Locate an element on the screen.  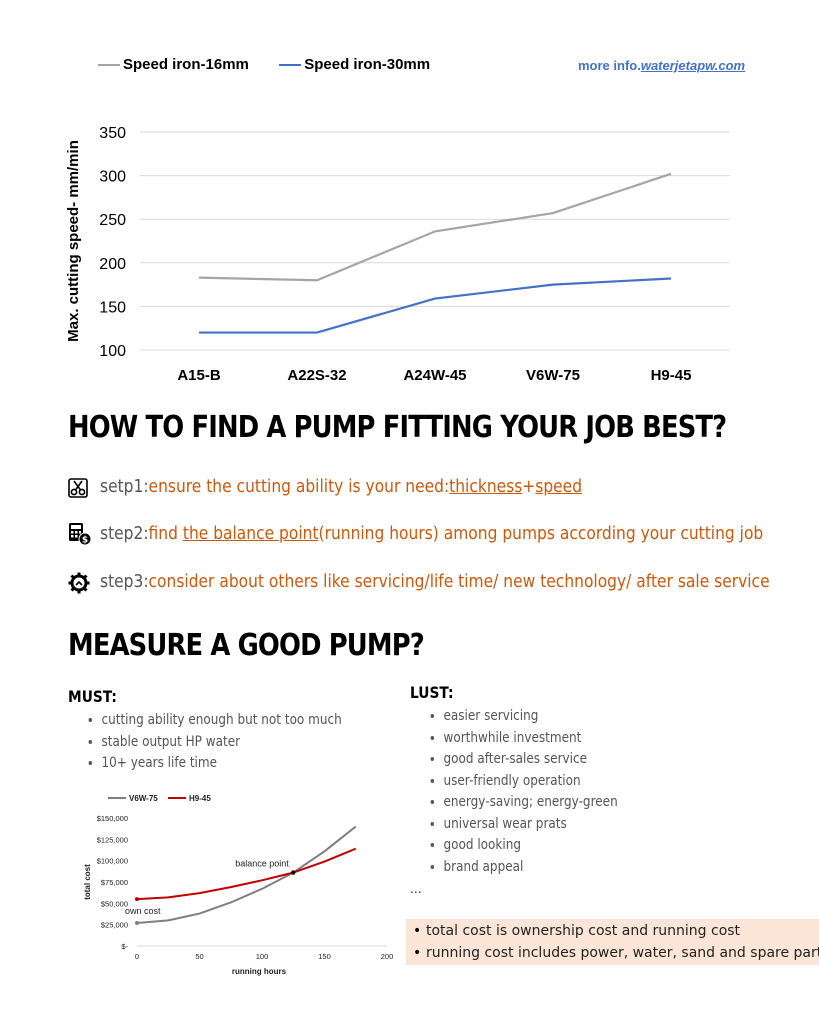
list-item: 10+ years life time is located at coordinates (221, 764).